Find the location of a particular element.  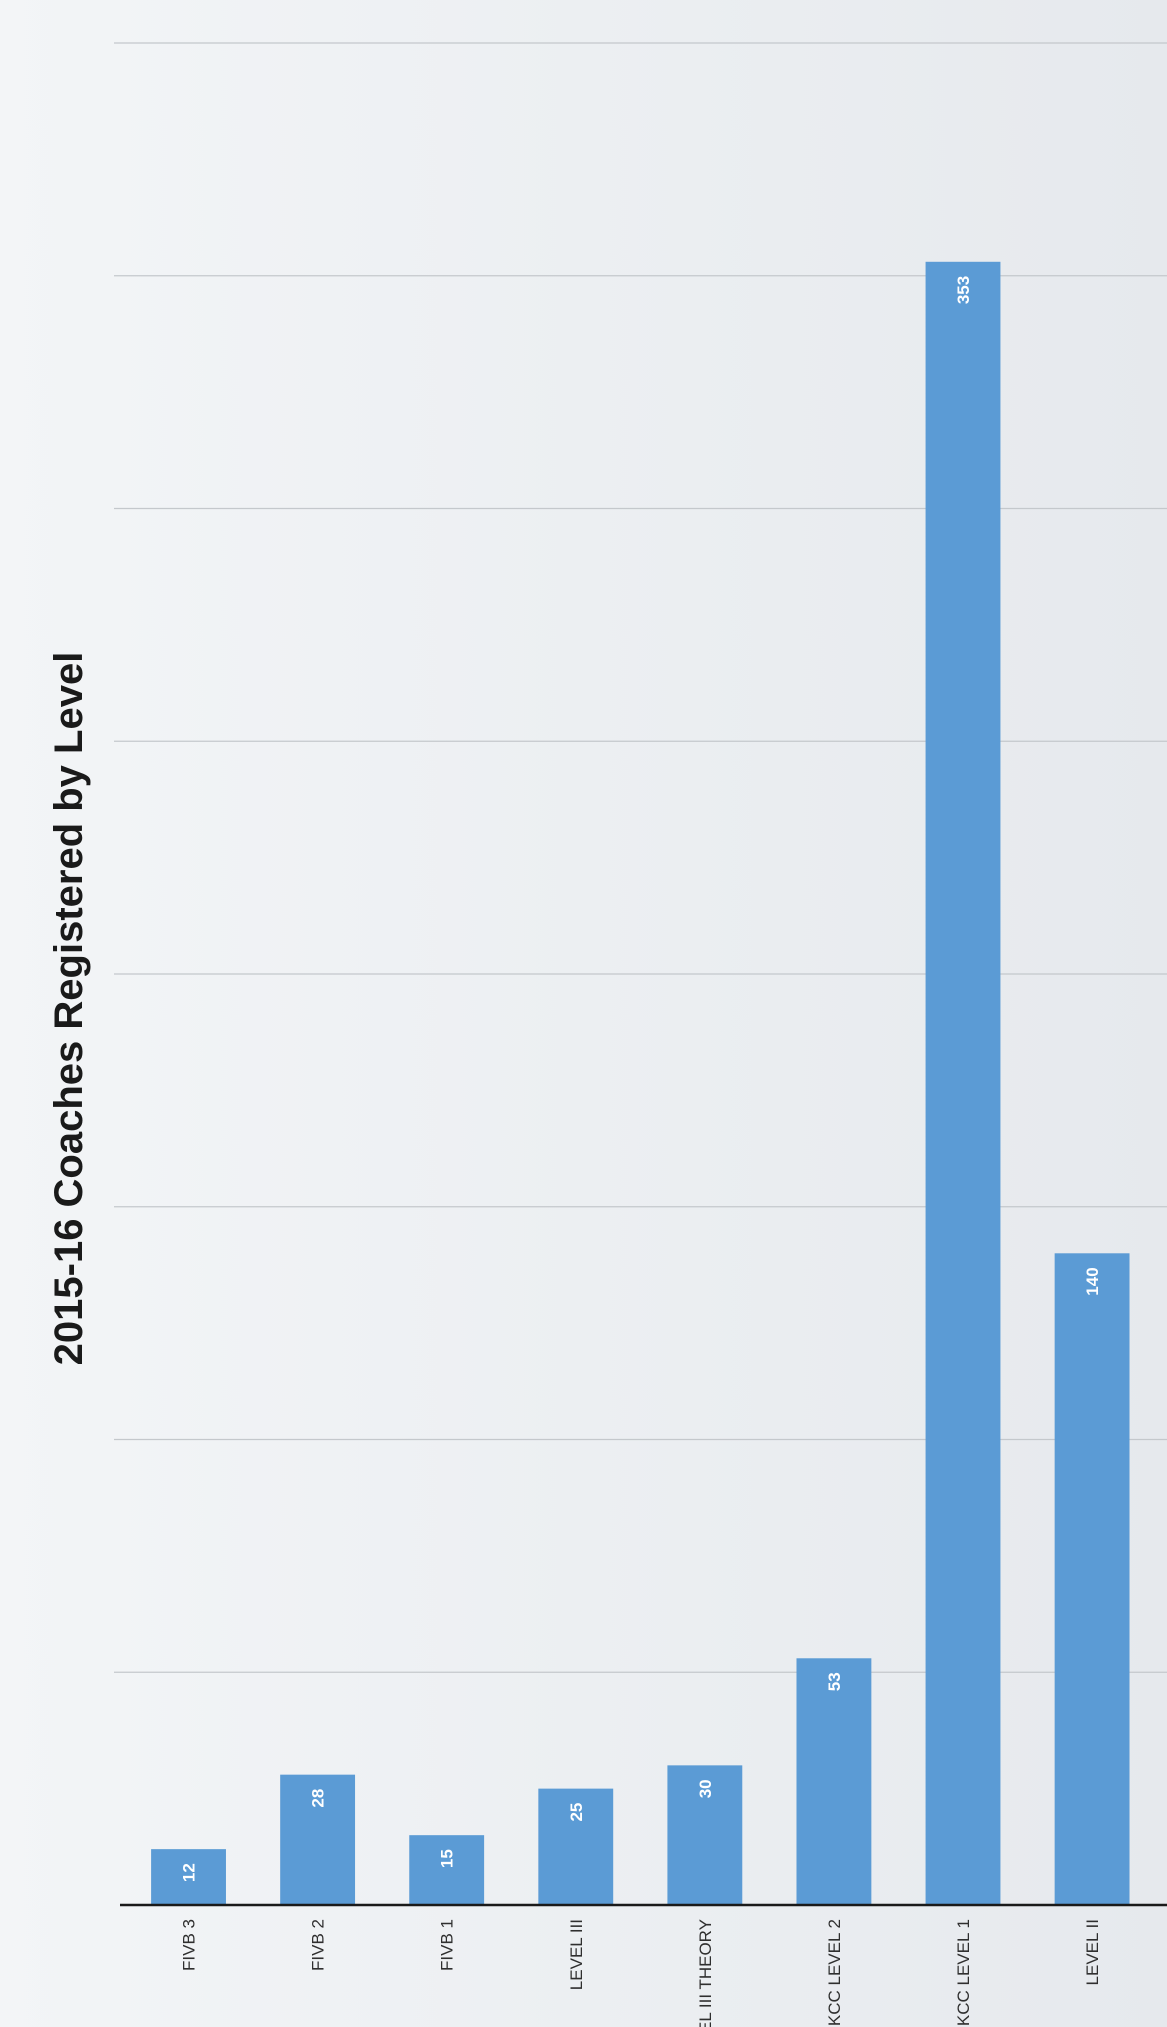

data-label: 25 is located at coordinates (576, 1812).